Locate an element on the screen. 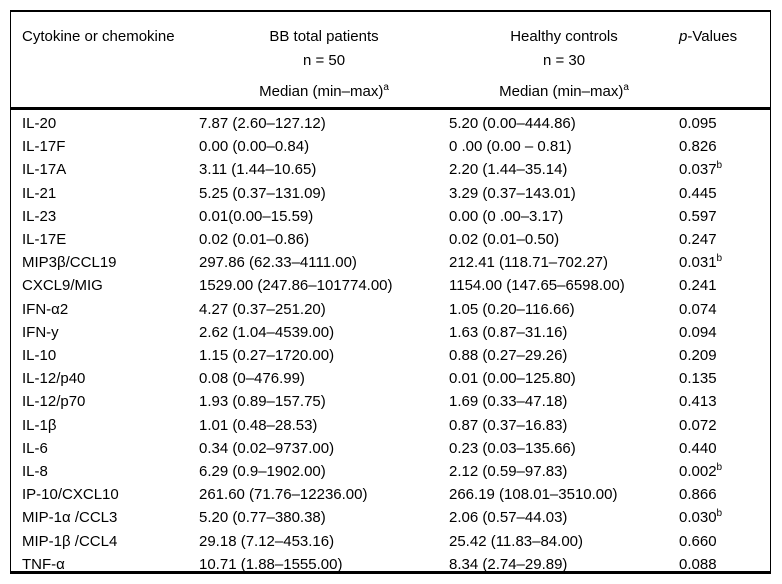 This screenshot has height=584, width=782. p-value-text: 0.597 is located at coordinates (698, 216).